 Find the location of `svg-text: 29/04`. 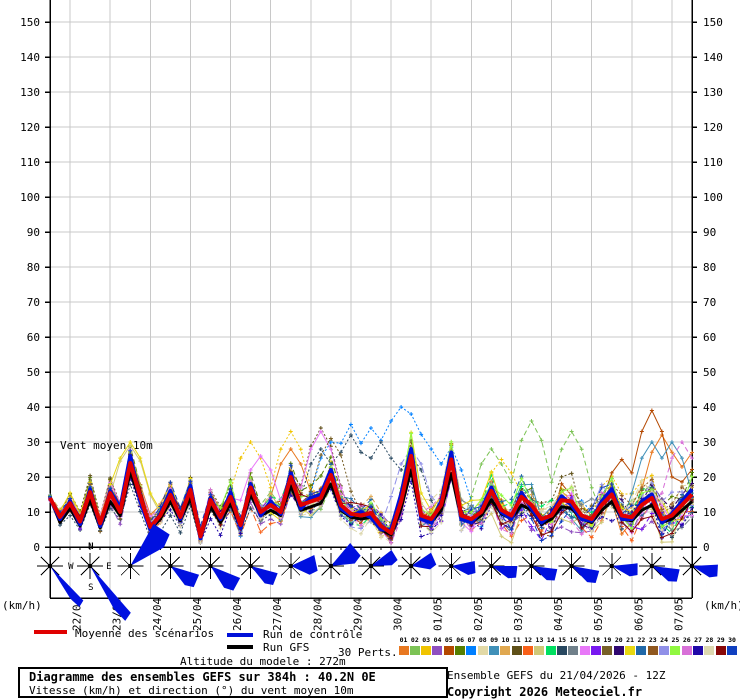

svg-text: 29/04 is located at coordinates (357, 614).